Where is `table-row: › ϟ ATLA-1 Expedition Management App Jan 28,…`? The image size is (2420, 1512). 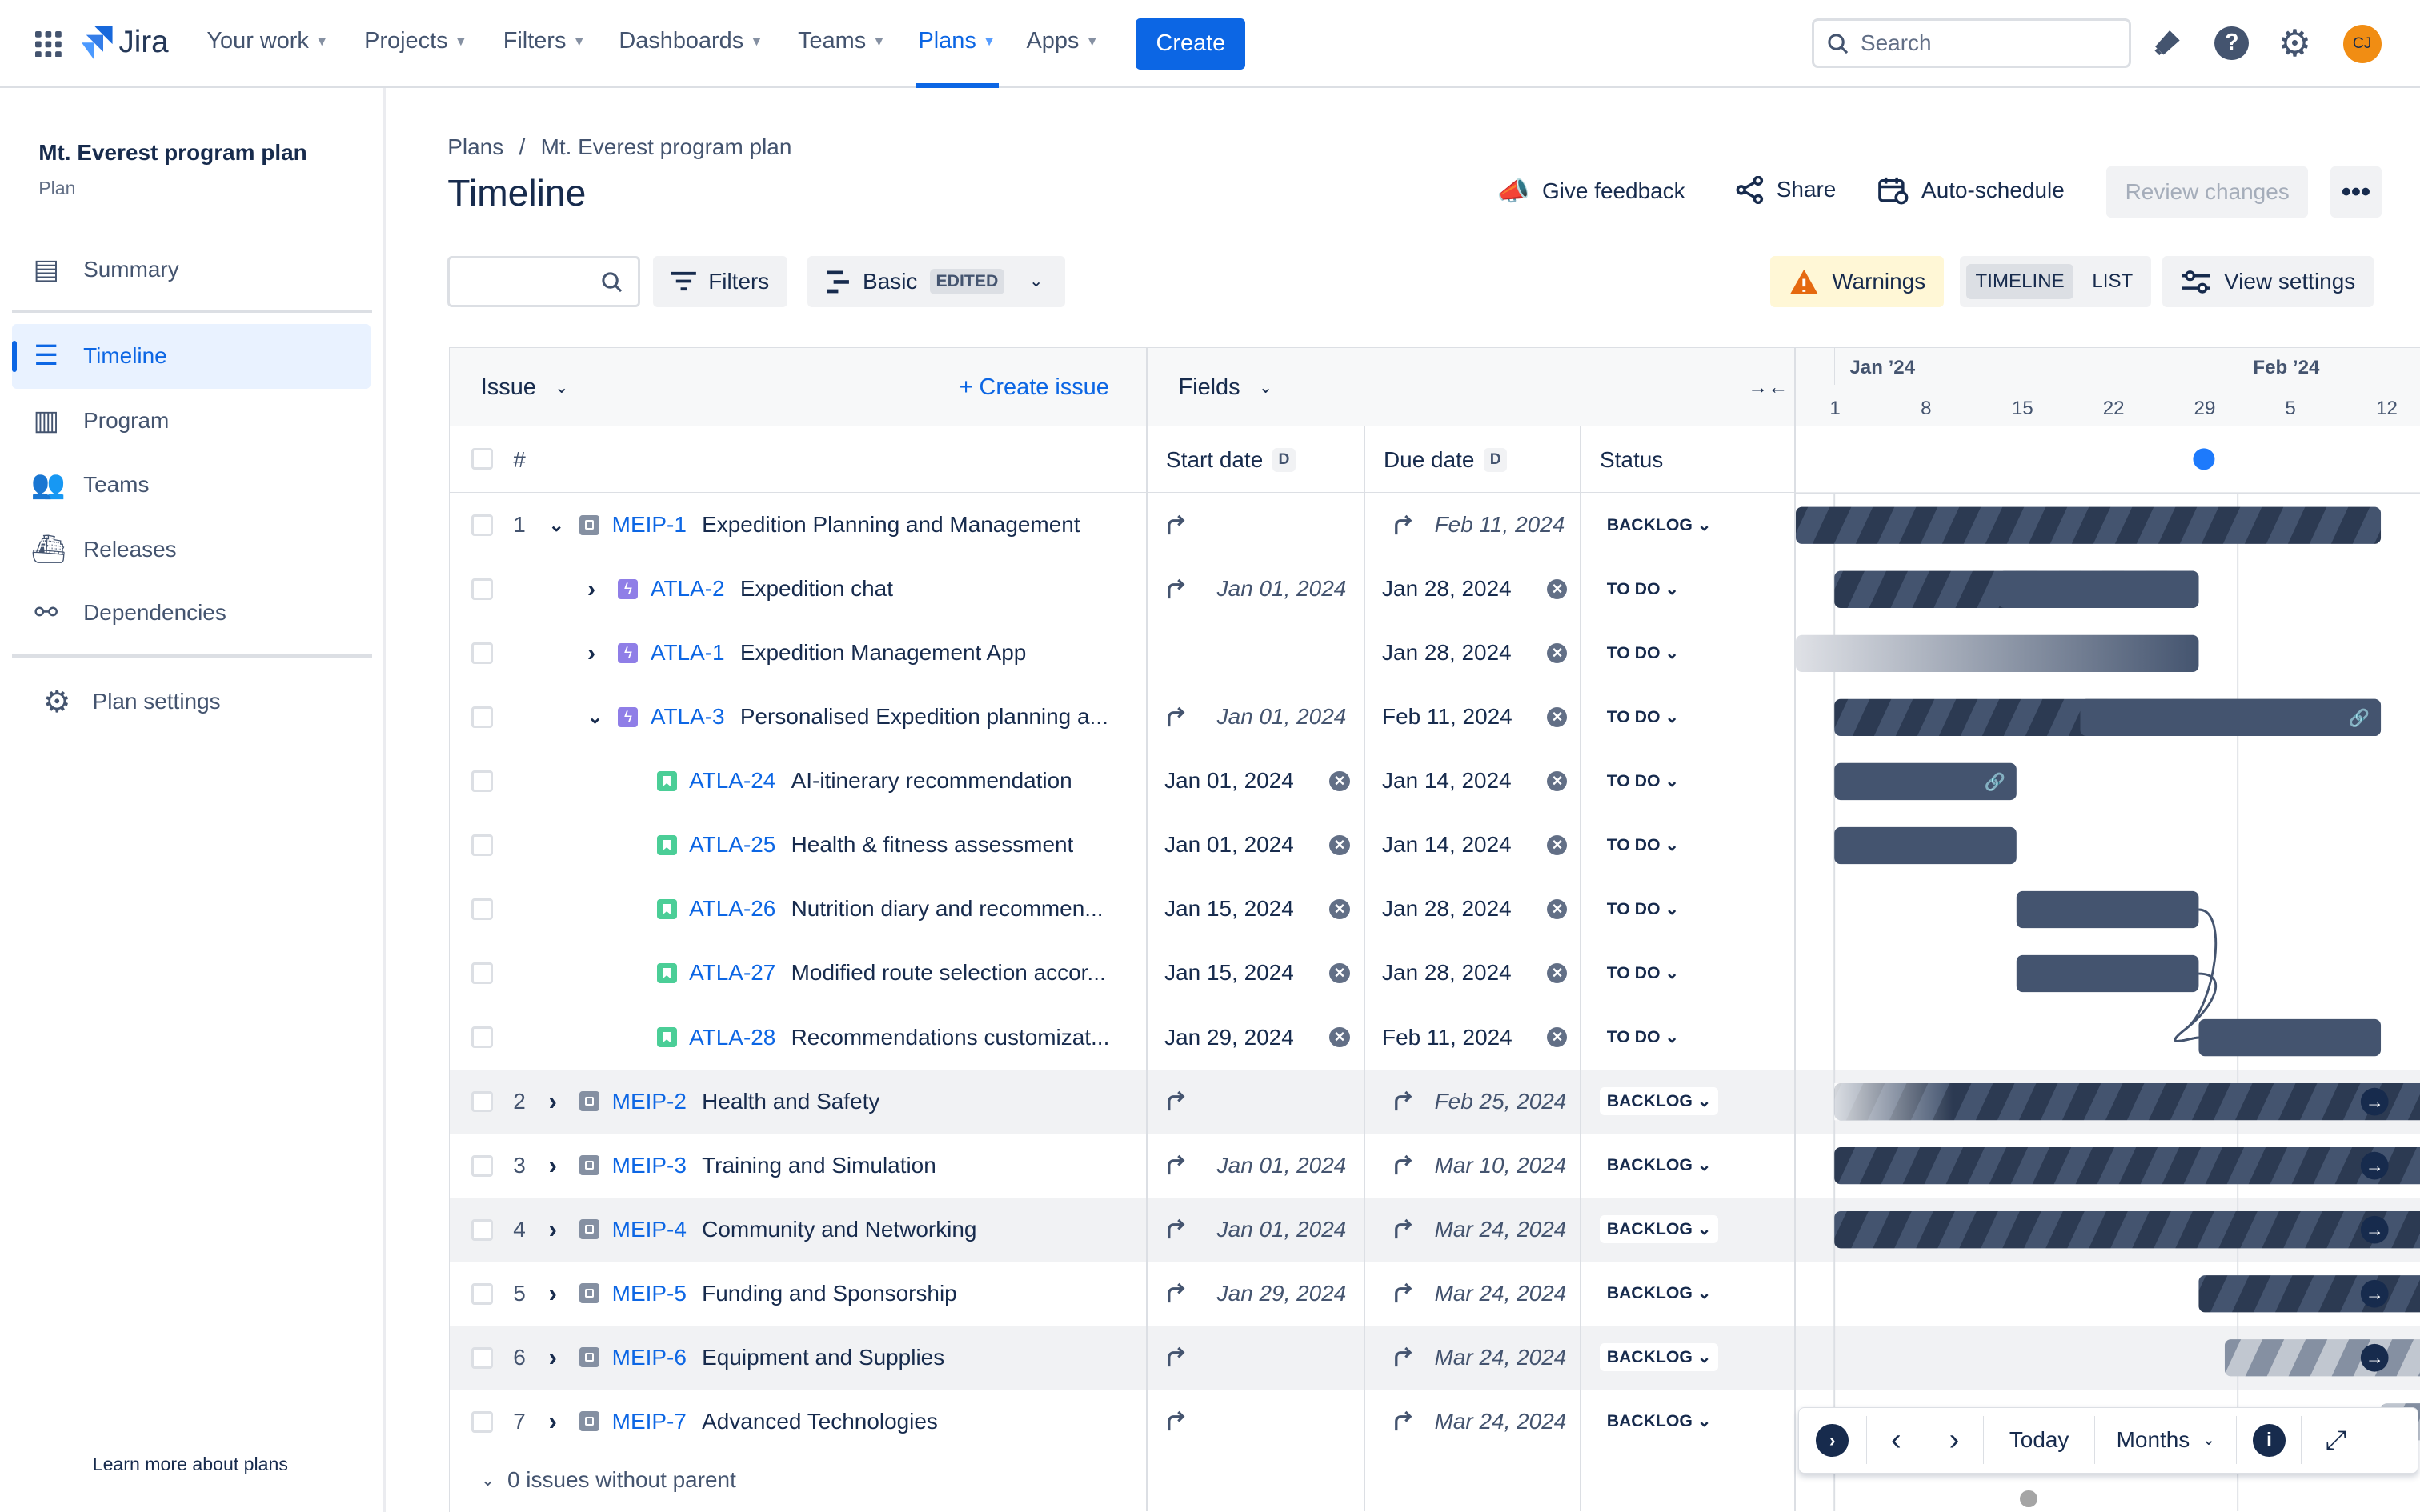
table-row: › ϟ ATLA-1 Expedition Management App Jan 28,… is located at coordinates (1435, 653).